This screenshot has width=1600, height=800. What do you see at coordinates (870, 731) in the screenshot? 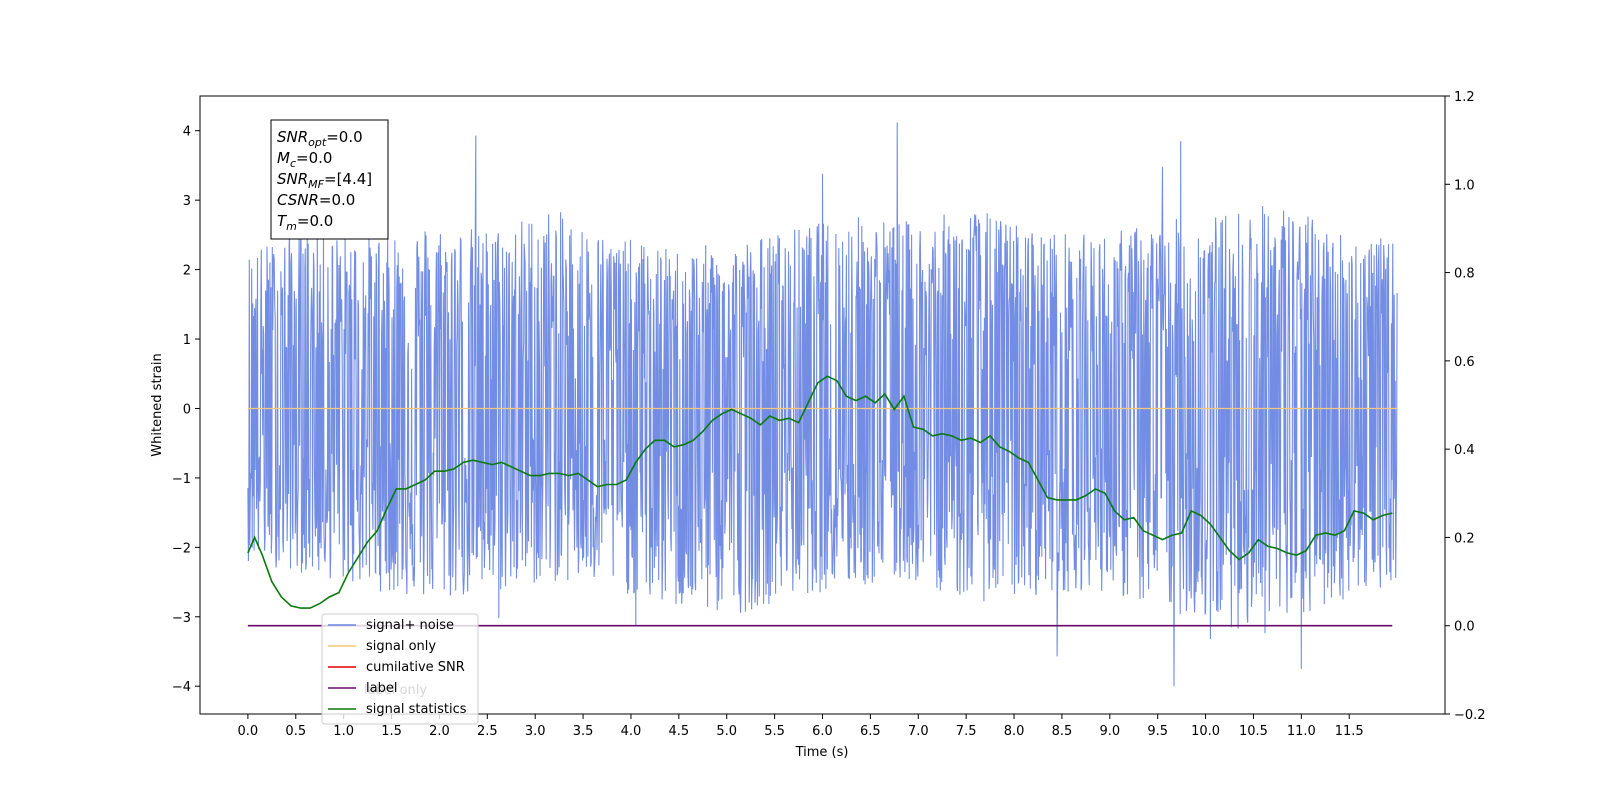
I see `x-tick-label: 6.5` at bounding box center [870, 731].